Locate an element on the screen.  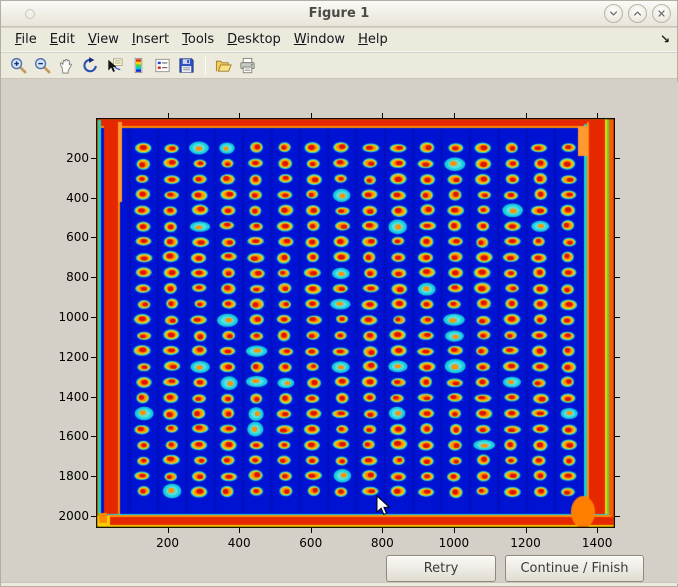
x-tick-label: 1400 is located at coordinates (597, 543).